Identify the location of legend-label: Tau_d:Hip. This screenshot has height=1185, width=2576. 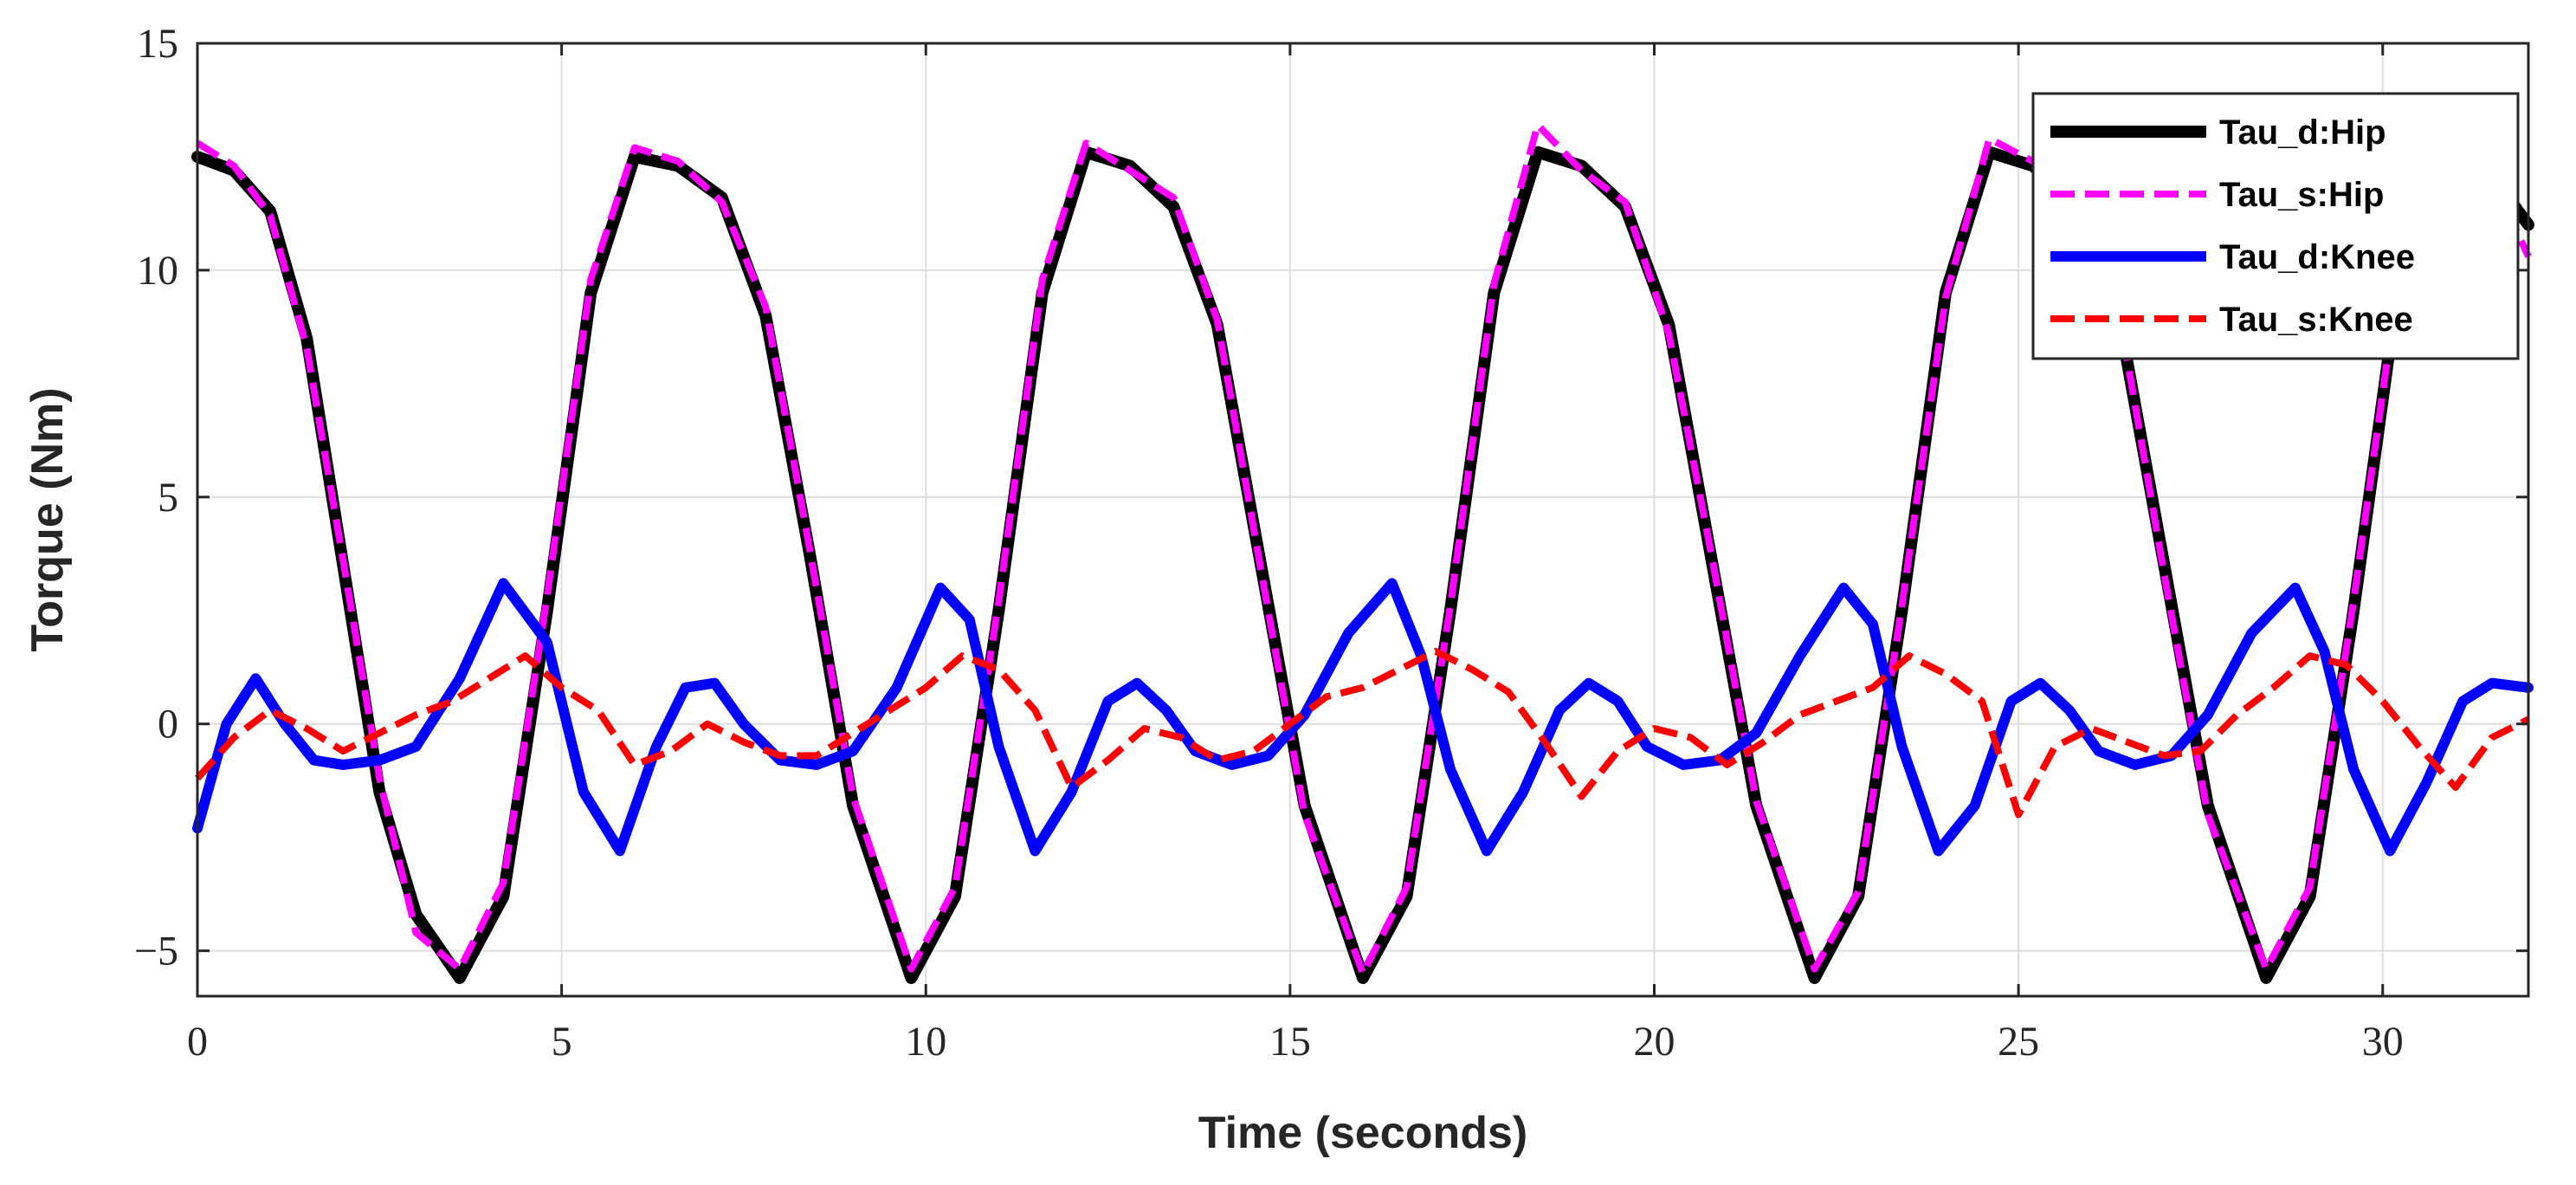
(2303, 132).